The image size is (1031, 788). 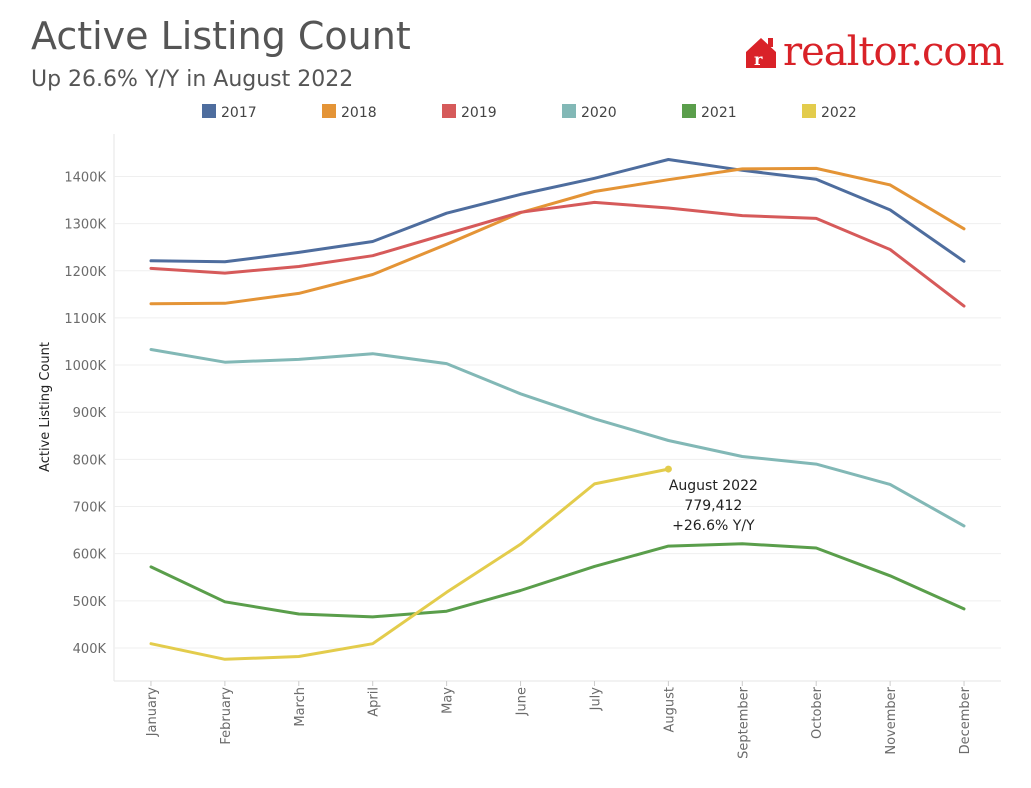 What do you see at coordinates (719, 113) in the screenshot?
I see `legend-label: 2021` at bounding box center [719, 113].